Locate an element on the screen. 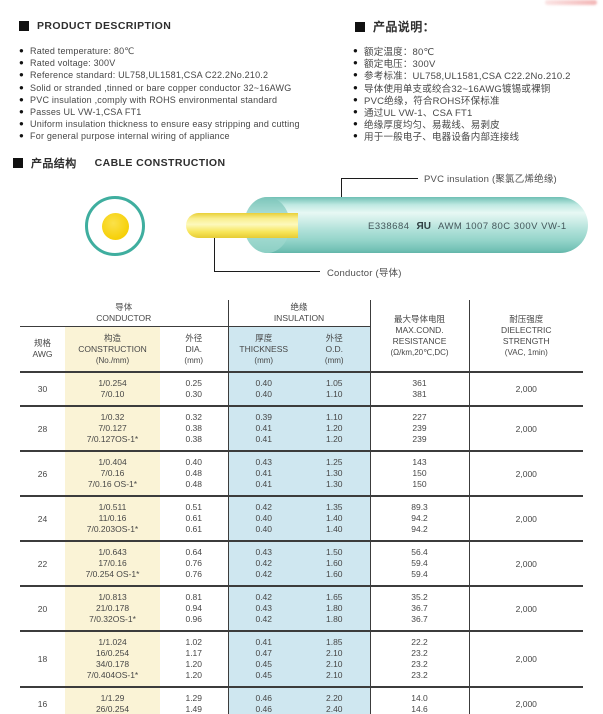 This screenshot has height=714, width=603. thickness-cell: 0.40 0.40 is located at coordinates (263, 389).